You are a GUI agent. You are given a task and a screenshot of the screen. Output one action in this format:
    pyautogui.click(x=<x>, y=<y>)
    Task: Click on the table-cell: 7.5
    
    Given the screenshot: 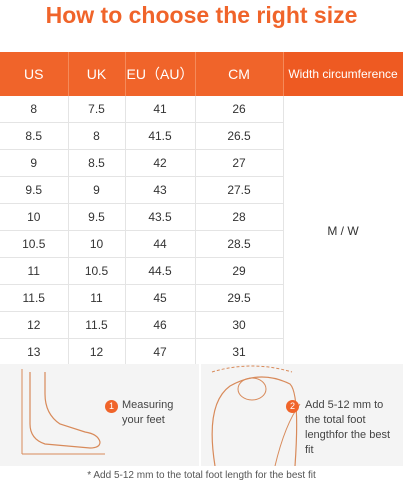 What is the action you would take?
    pyautogui.click(x=97, y=109)
    